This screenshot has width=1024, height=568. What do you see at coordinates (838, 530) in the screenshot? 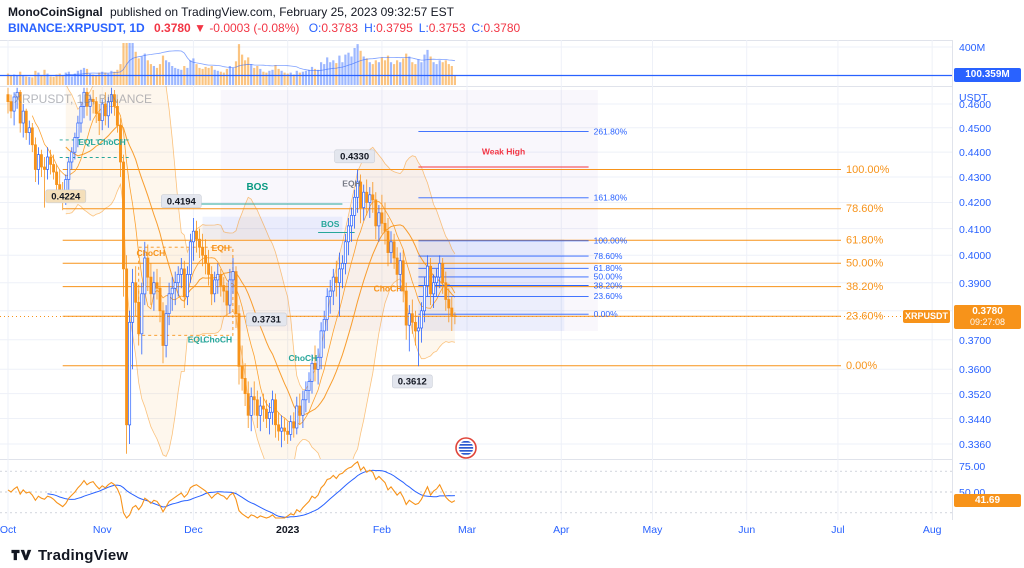
I see `time-axis-label: Jul` at bounding box center [838, 530].